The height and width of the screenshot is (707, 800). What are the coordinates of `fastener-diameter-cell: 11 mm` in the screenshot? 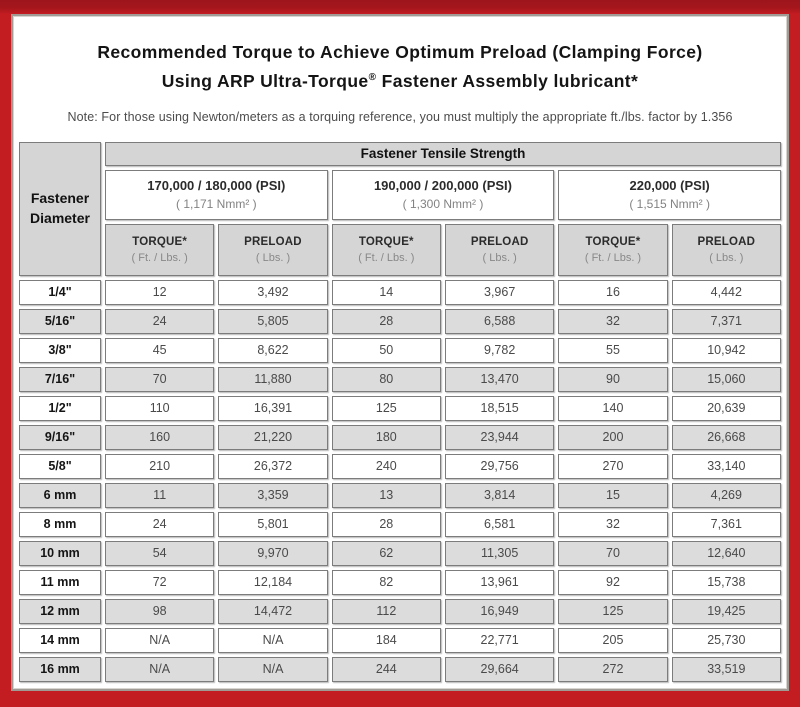 It's located at (60, 582).